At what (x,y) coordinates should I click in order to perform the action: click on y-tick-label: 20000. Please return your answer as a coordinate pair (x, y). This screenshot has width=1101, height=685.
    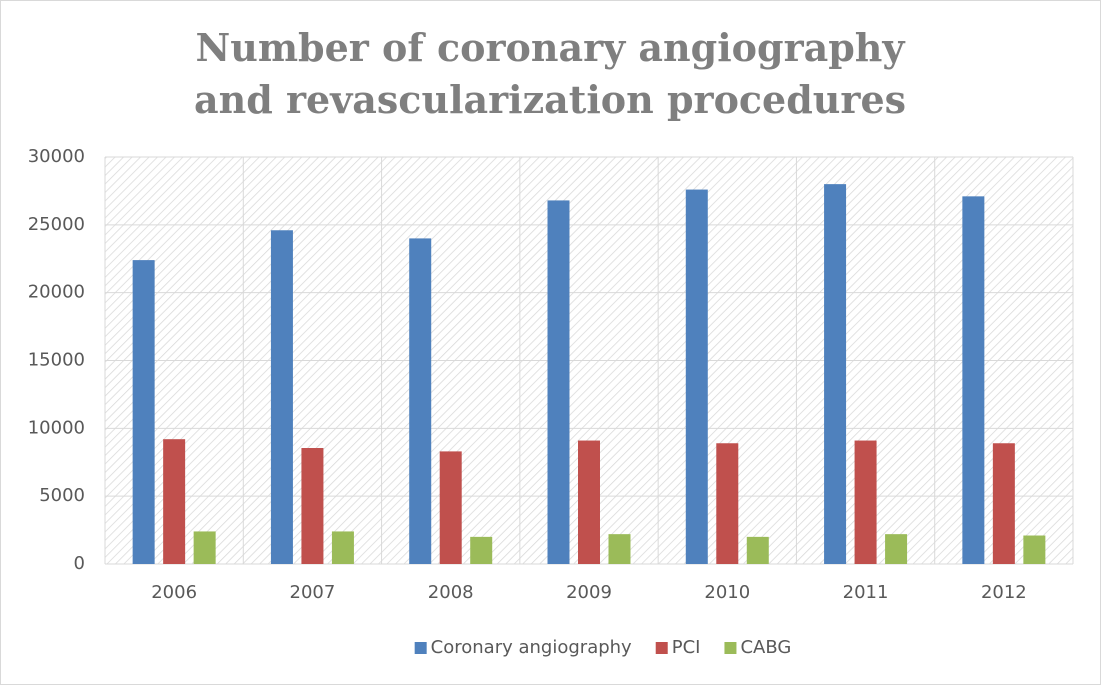
    Looking at the image, I should click on (56, 292).